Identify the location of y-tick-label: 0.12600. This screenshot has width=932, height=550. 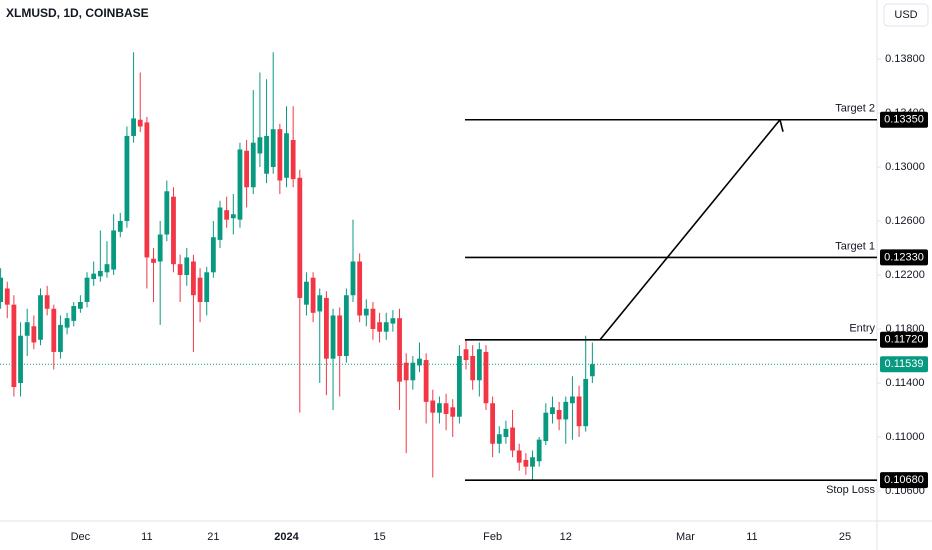
(905, 221).